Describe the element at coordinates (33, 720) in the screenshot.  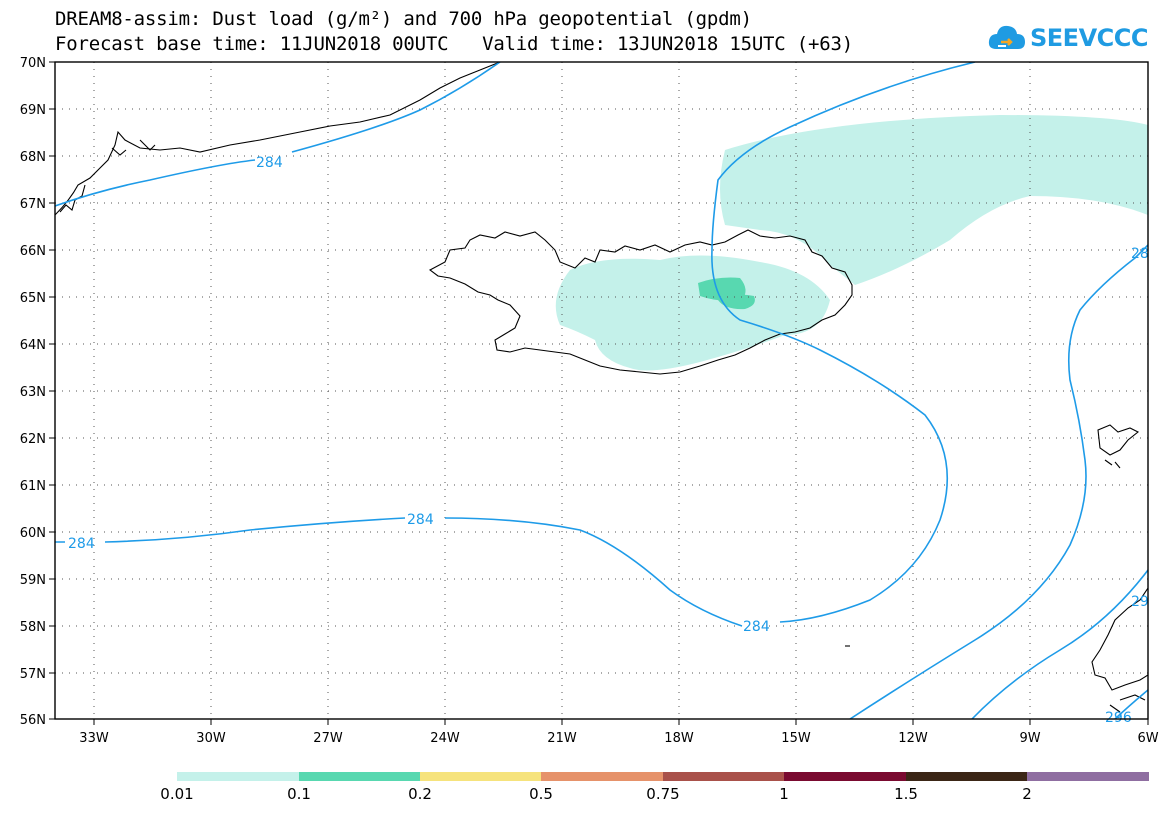
I see `lat-label: 56N` at that location.